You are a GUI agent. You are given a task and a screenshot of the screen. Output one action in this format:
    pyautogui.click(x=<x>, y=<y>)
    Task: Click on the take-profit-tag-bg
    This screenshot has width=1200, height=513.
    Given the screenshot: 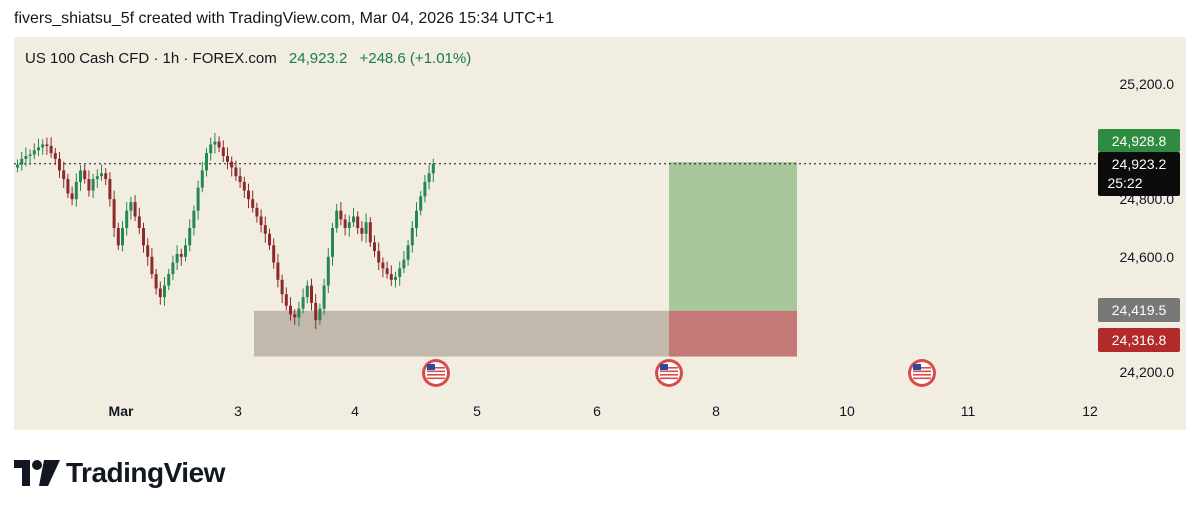 What is the action you would take?
    pyautogui.click(x=1139, y=140)
    